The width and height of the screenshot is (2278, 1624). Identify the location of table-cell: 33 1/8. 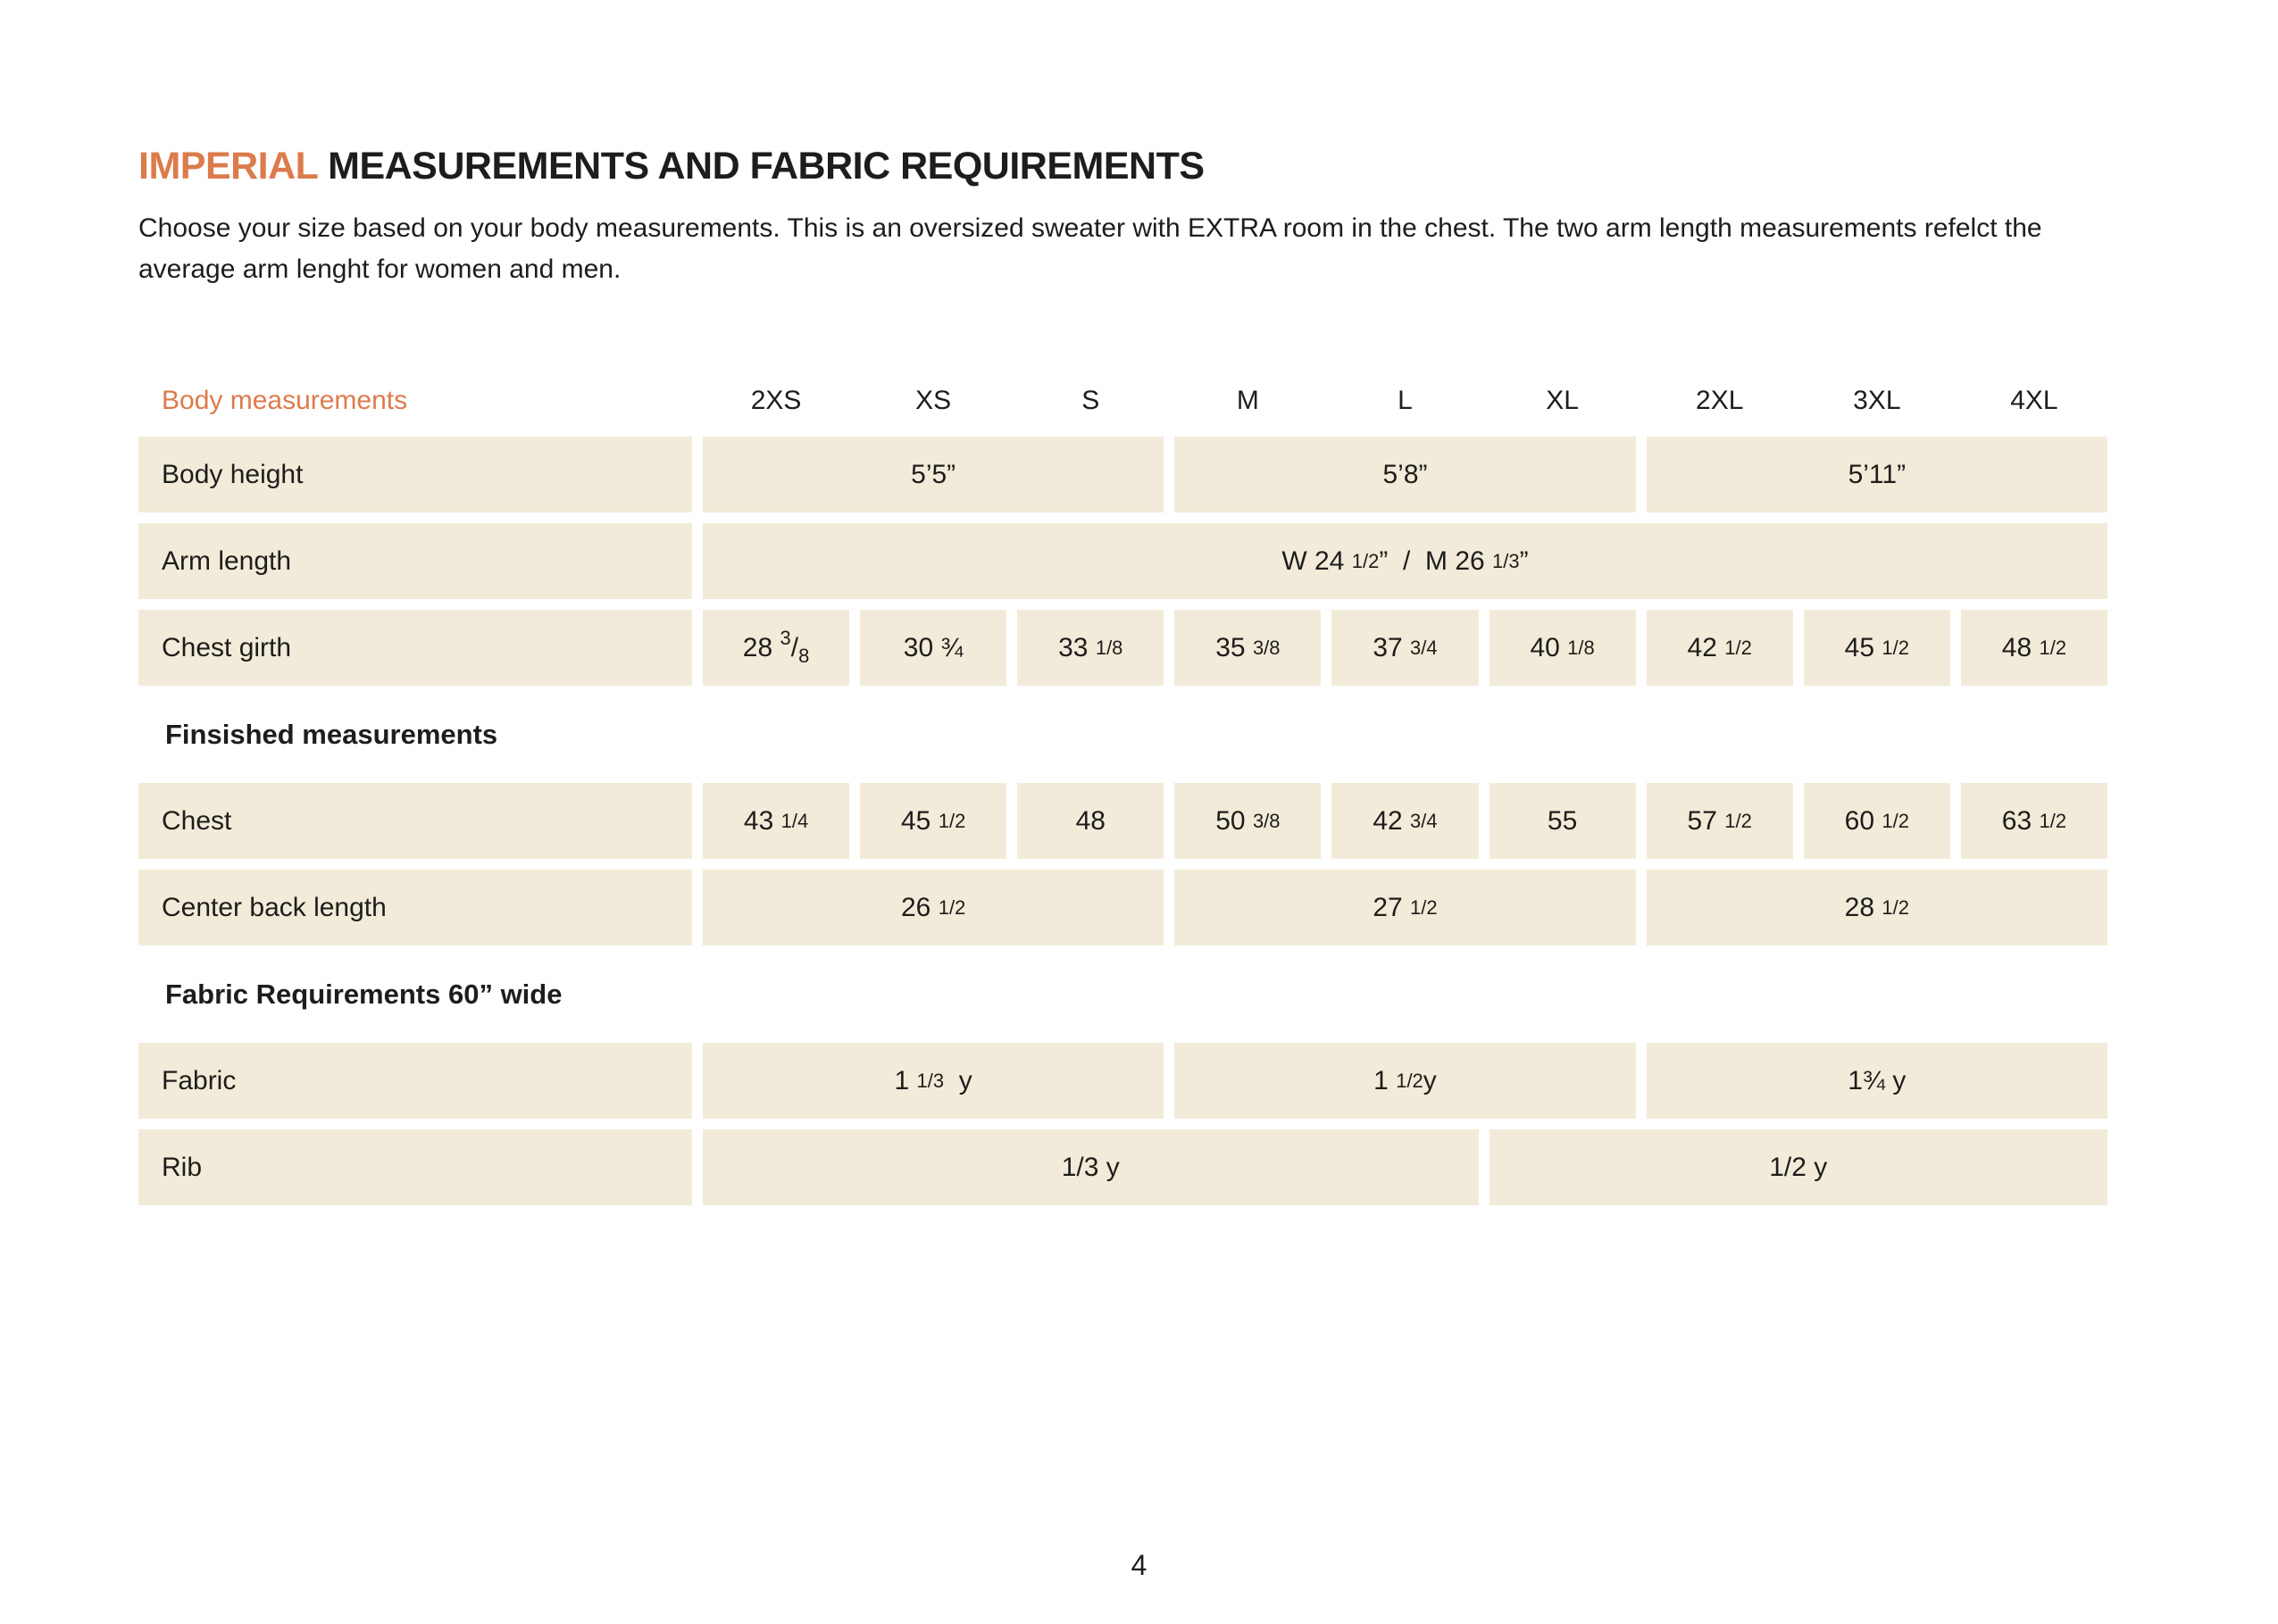
(1090, 648).